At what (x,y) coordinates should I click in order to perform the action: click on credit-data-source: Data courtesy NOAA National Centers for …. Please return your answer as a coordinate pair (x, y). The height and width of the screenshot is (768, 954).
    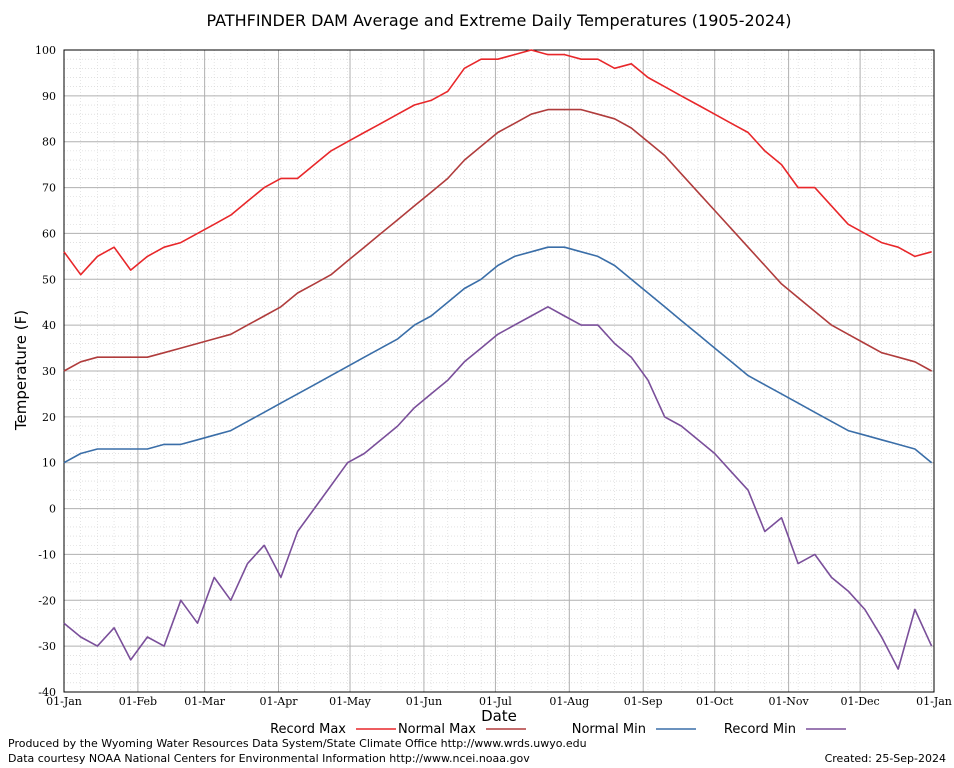
    Looking at the image, I should click on (269, 758).